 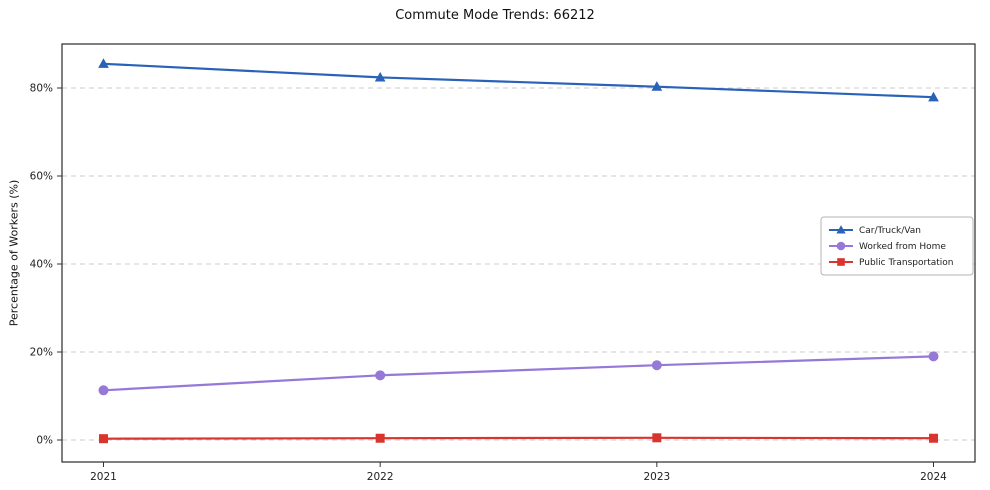 What do you see at coordinates (41, 265) in the screenshot?
I see `y-tick-label: 40%` at bounding box center [41, 265].